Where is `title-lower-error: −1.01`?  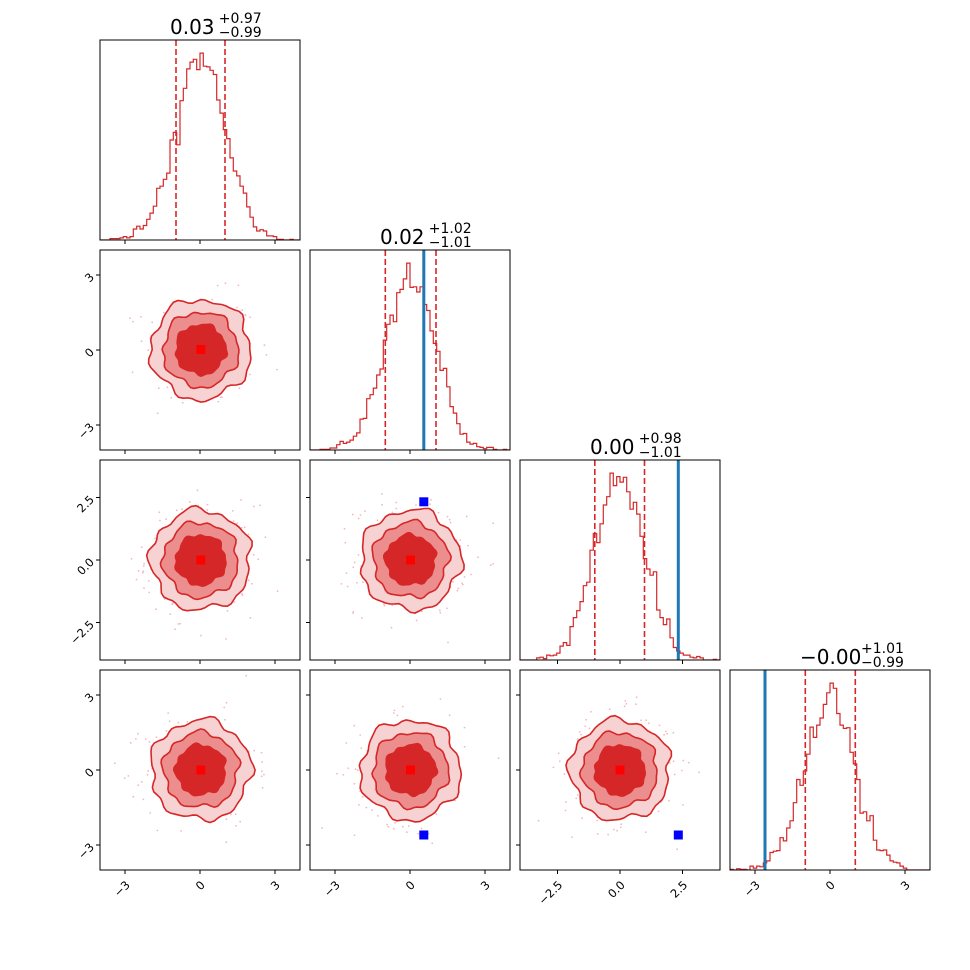 title-lower-error: −1.01 is located at coordinates (660, 453).